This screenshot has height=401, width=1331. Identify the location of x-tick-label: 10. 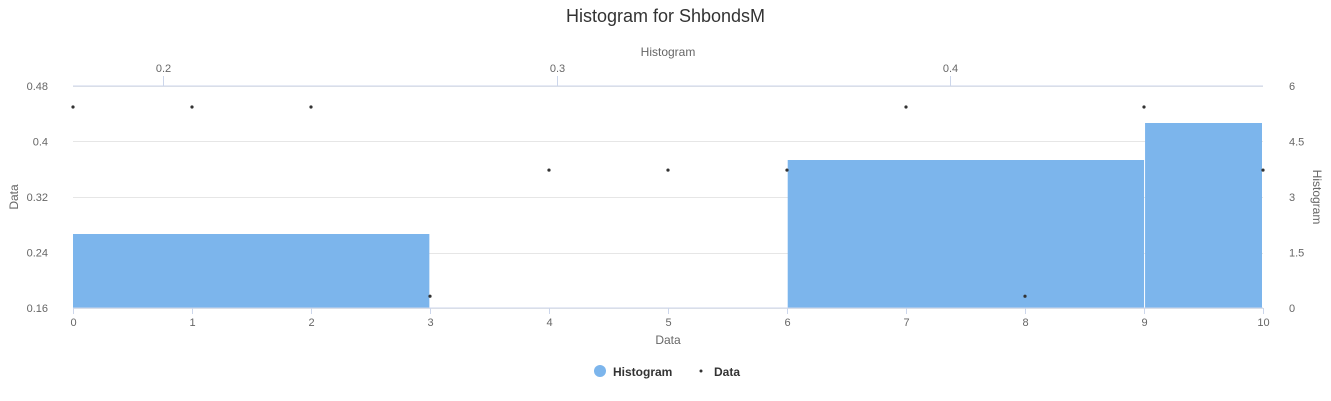
(1263, 323).